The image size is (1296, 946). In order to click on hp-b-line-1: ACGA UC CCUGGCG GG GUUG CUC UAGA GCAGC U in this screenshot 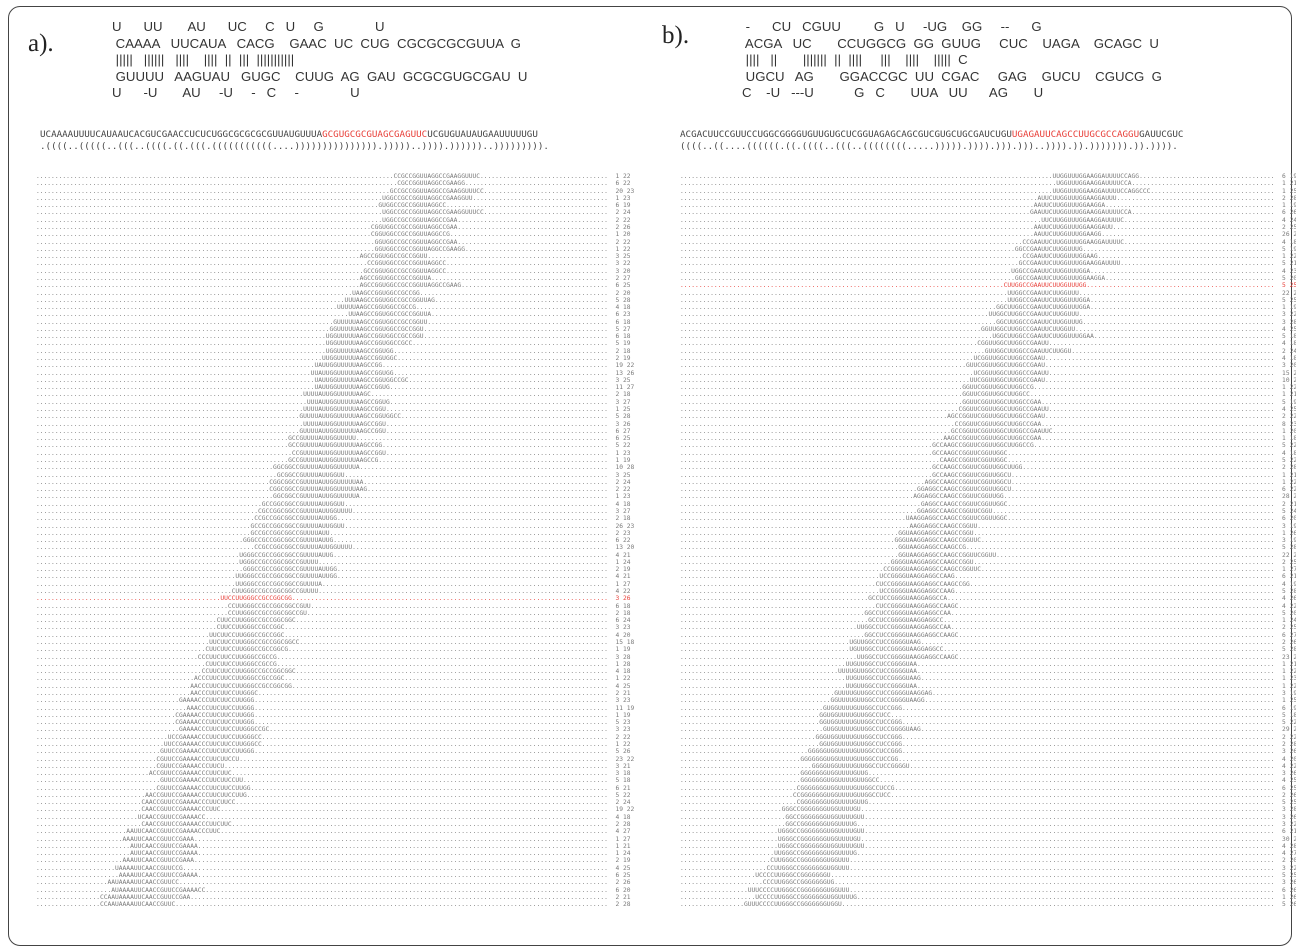, I will do `click(950, 43)`.